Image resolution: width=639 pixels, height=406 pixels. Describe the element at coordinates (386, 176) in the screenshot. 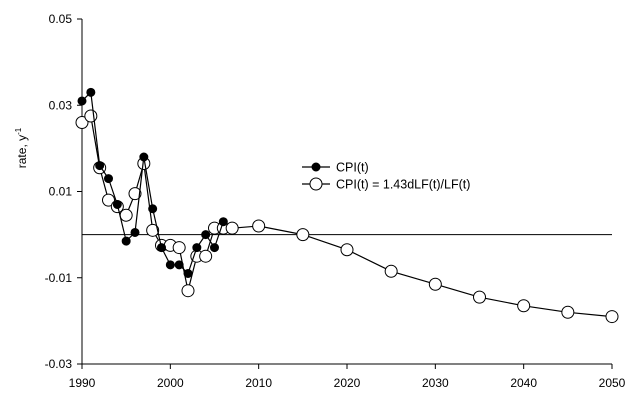

I see `legend: CPI(t) CPI(t) = 1.43dLF(t)/LF(t)` at that location.